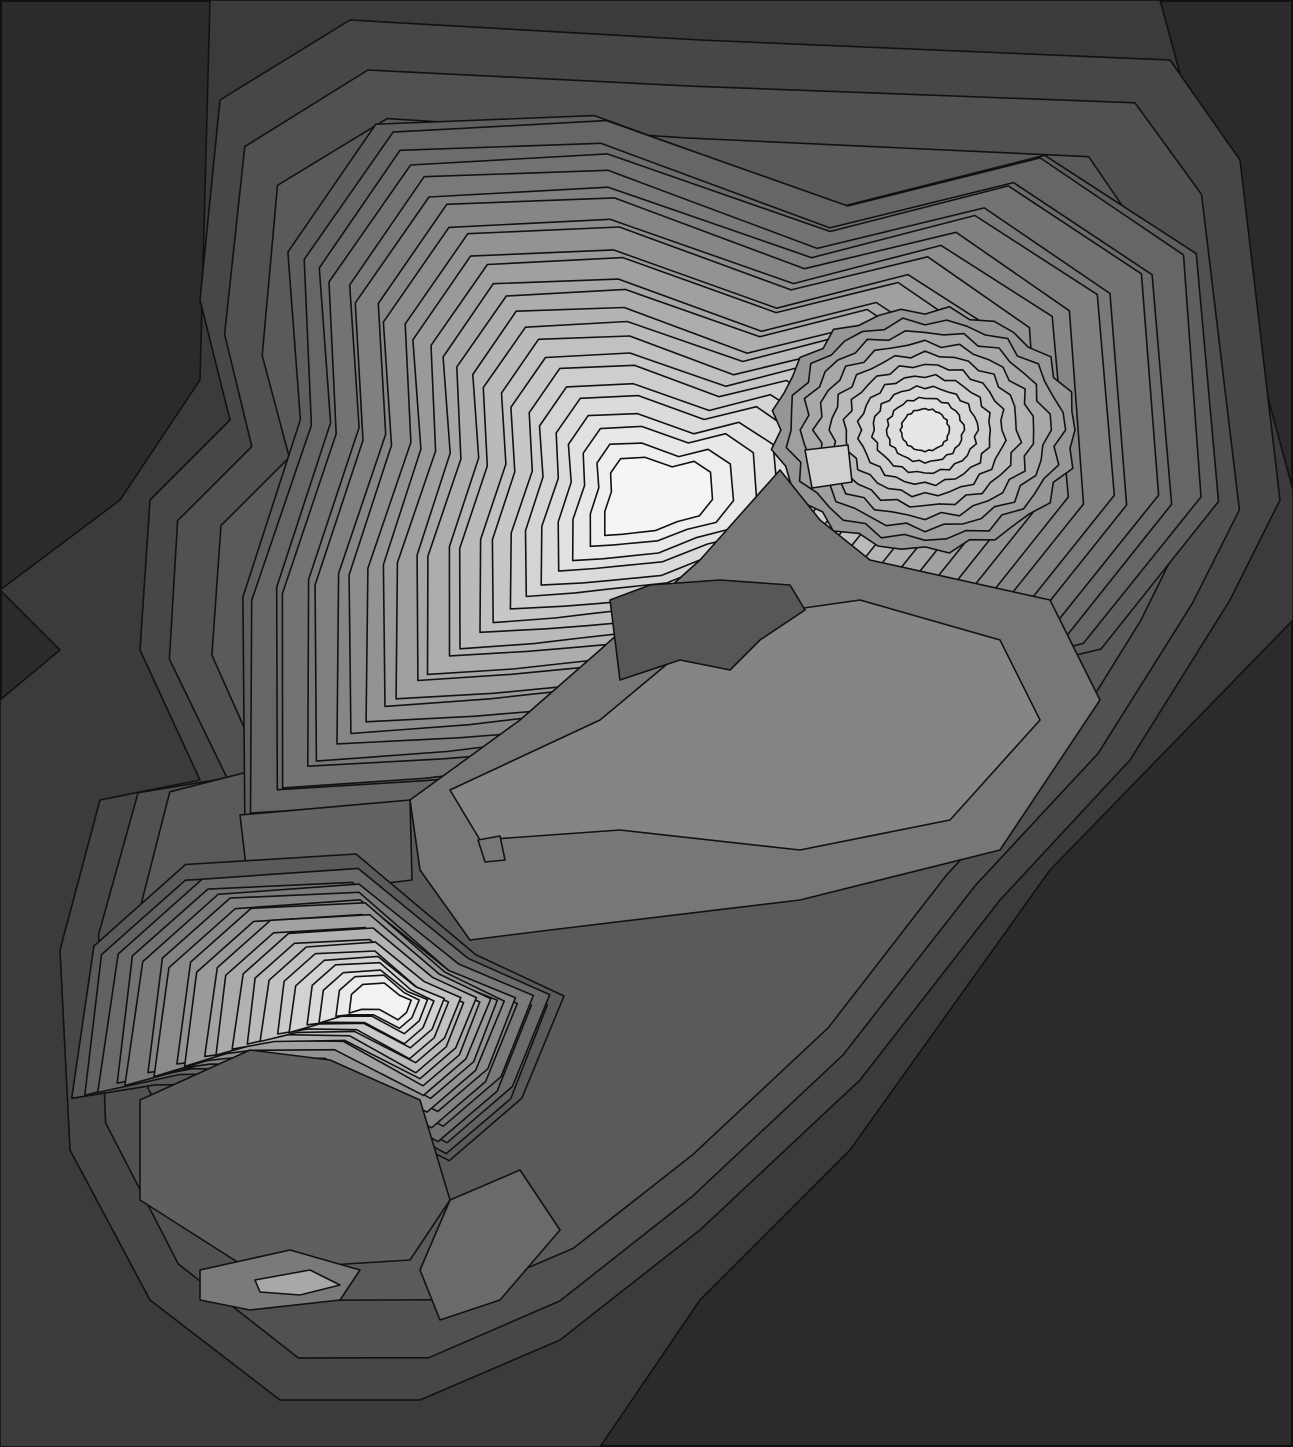 This screenshot has width=1293, height=1447. Describe the element at coordinates (490, 1245) in the screenshot. I see `quarry-floor` at that location.